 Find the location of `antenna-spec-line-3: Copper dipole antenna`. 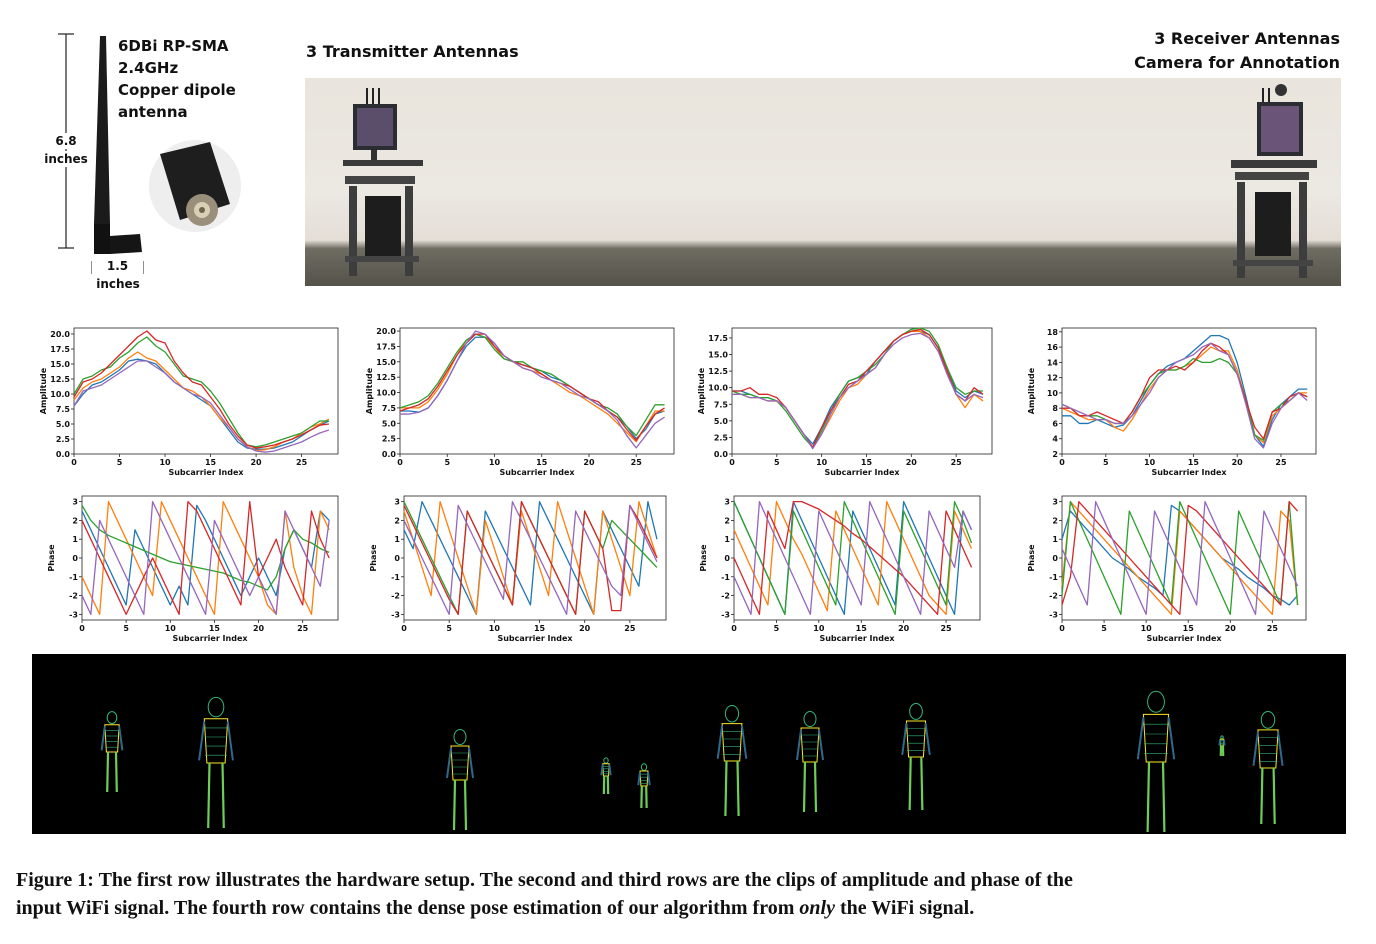

antenna-spec-line-3: Copper dipole antenna is located at coordinates (177, 101).